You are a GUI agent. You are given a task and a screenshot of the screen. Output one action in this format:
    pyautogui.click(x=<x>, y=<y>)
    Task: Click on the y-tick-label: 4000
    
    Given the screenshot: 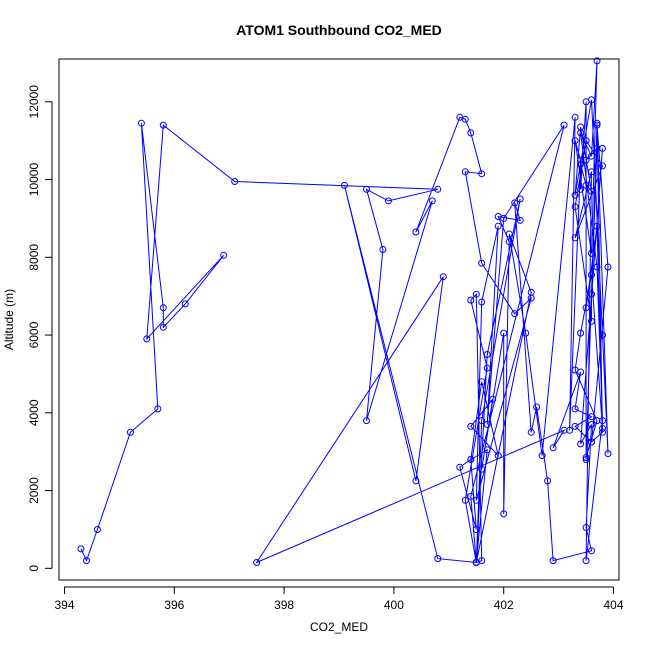 What is the action you would take?
    pyautogui.click(x=34, y=412)
    